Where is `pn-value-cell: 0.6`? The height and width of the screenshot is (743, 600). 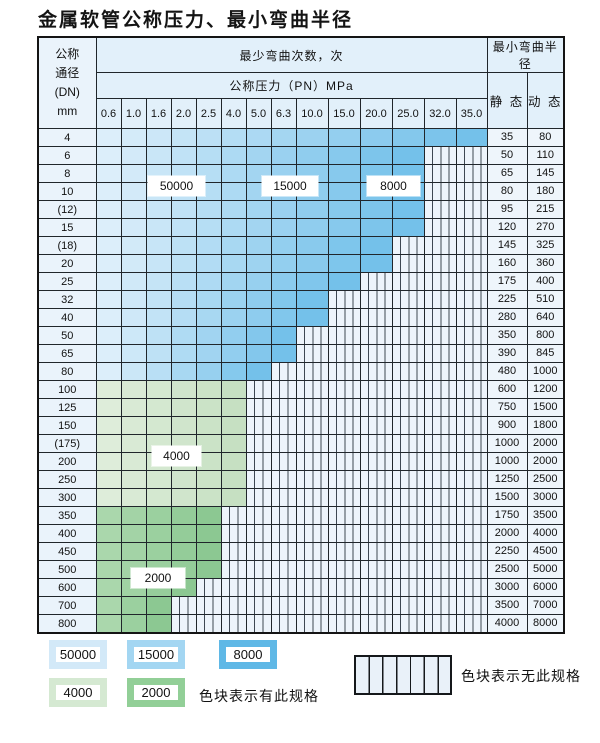
pn-value-cell: 0.6 is located at coordinates (108, 113).